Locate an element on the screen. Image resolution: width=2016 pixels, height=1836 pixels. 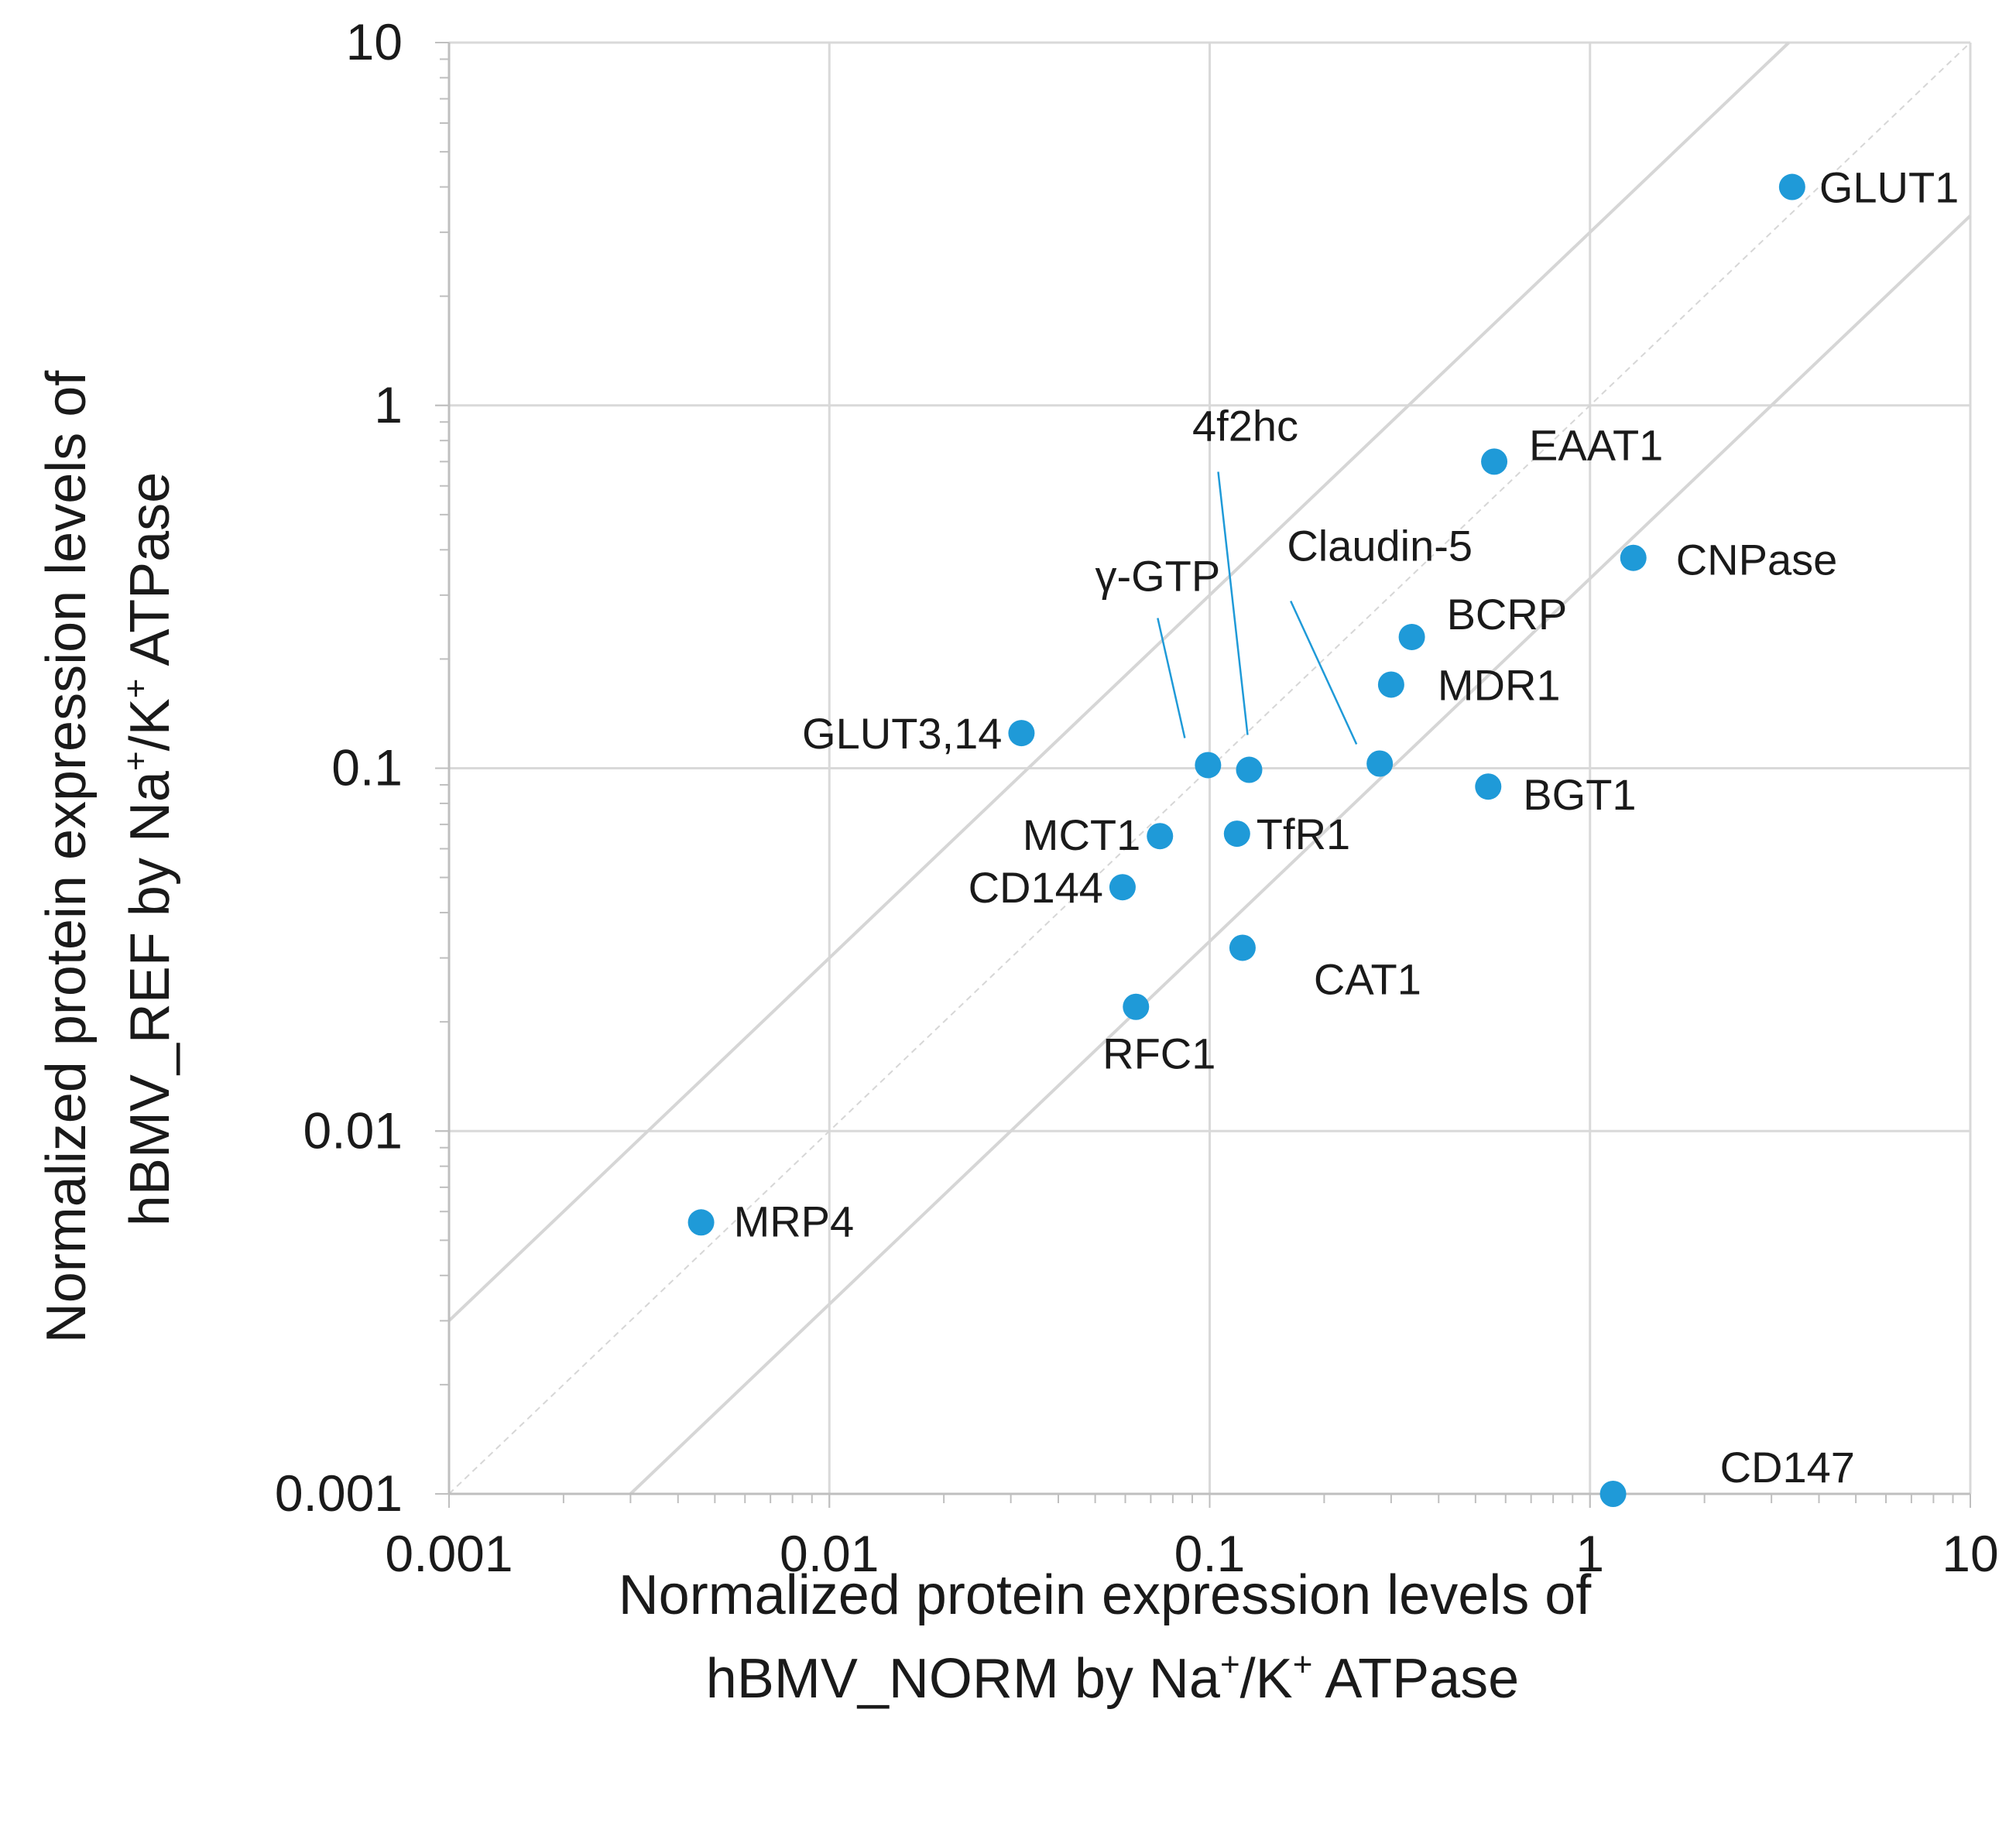
point-label: 4f2hc is located at coordinates (1245, 426).